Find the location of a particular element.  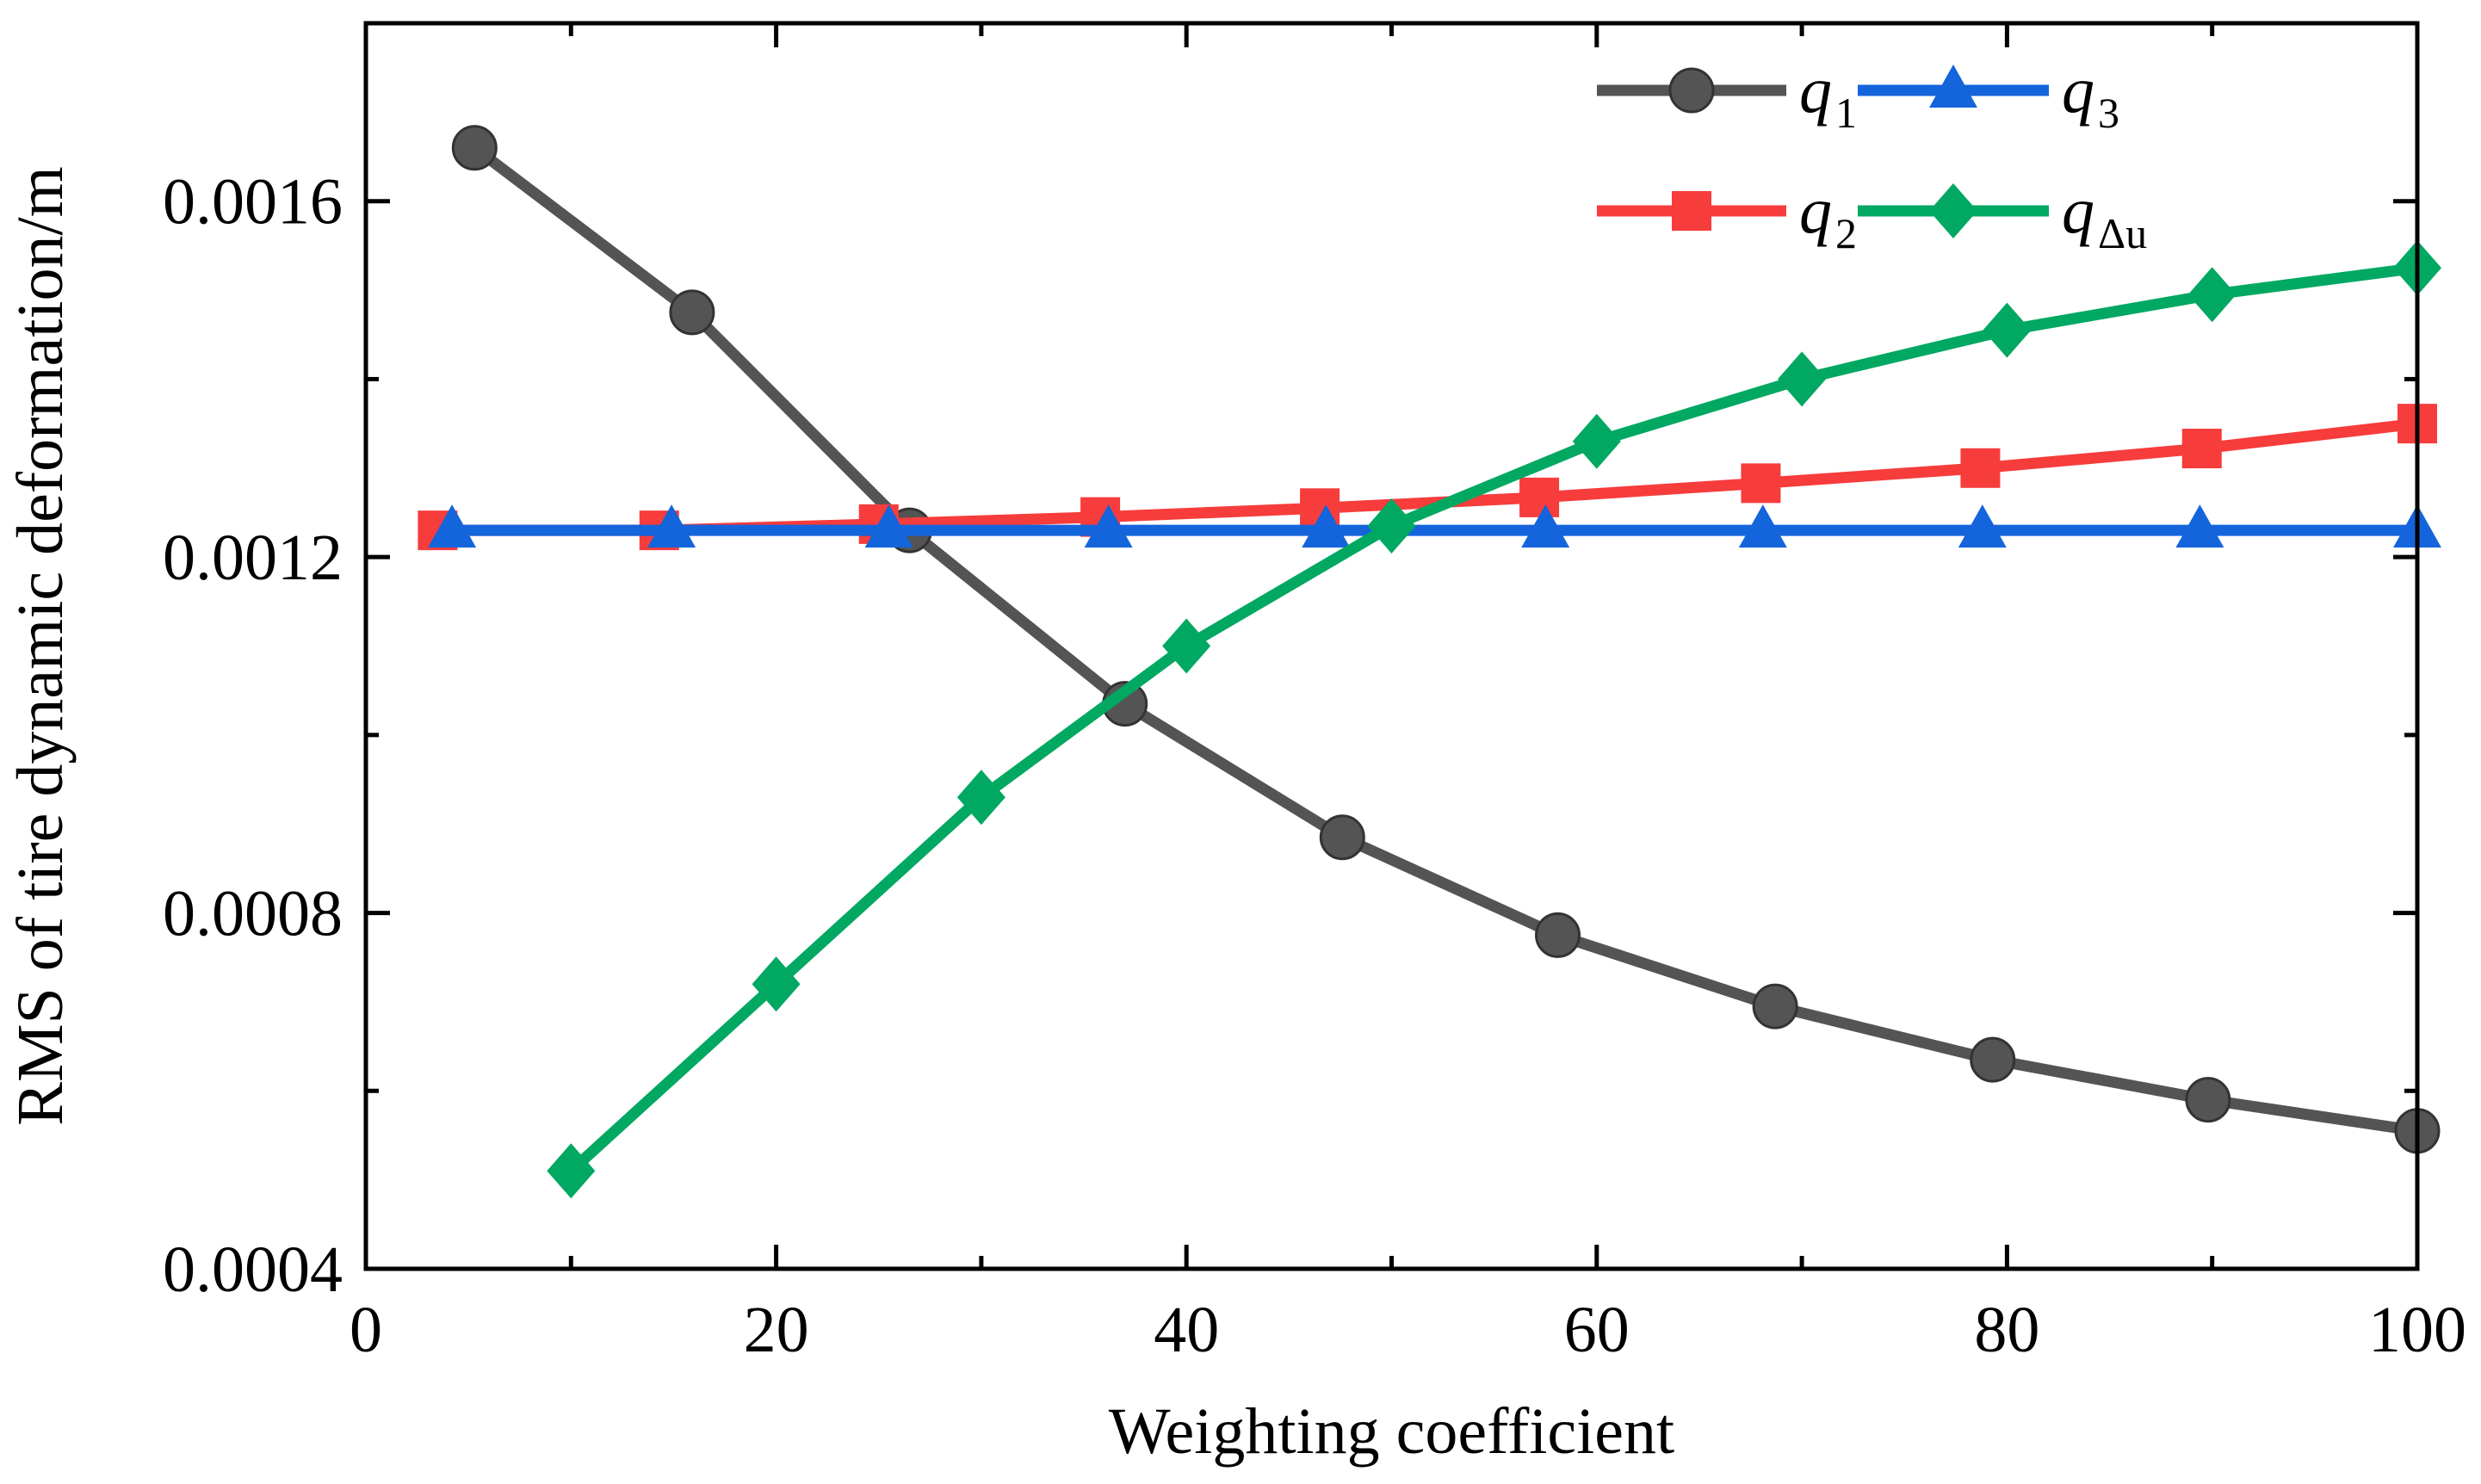

legend-item-q2: q2 is located at coordinates (1727, 216).